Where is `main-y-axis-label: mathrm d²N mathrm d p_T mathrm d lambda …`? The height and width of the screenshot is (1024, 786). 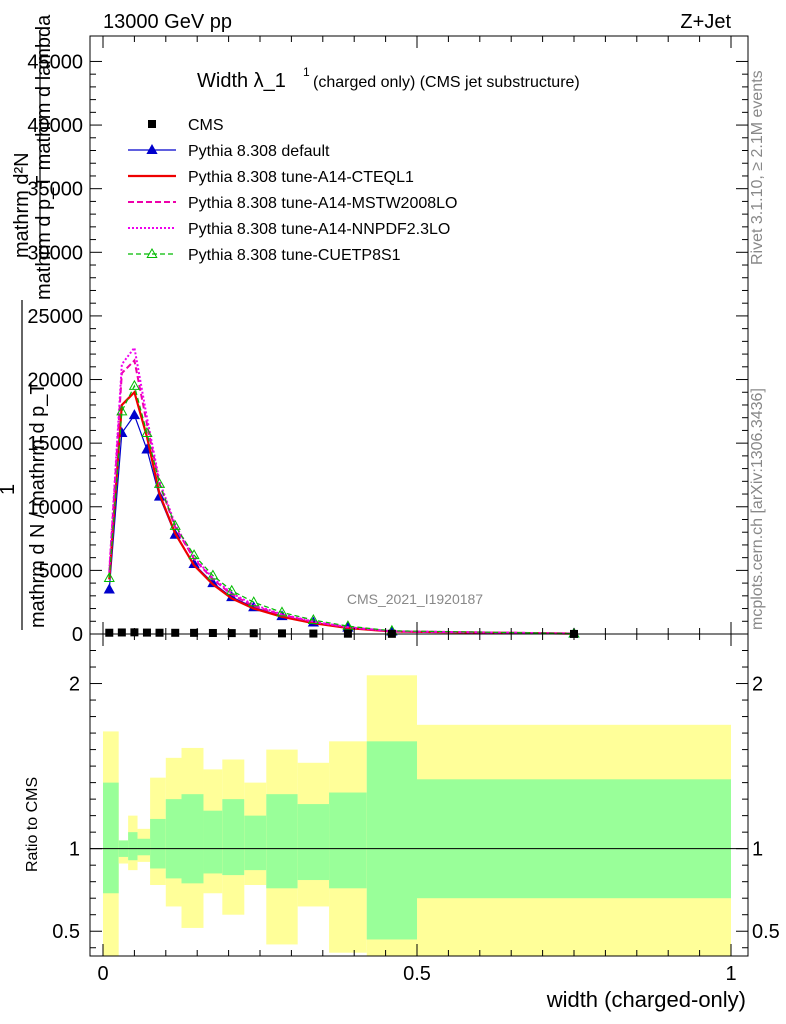
main-y-axis-label: mathrm d²N mathrm d p_T mathrm d lambda … is located at coordinates (27, 322).